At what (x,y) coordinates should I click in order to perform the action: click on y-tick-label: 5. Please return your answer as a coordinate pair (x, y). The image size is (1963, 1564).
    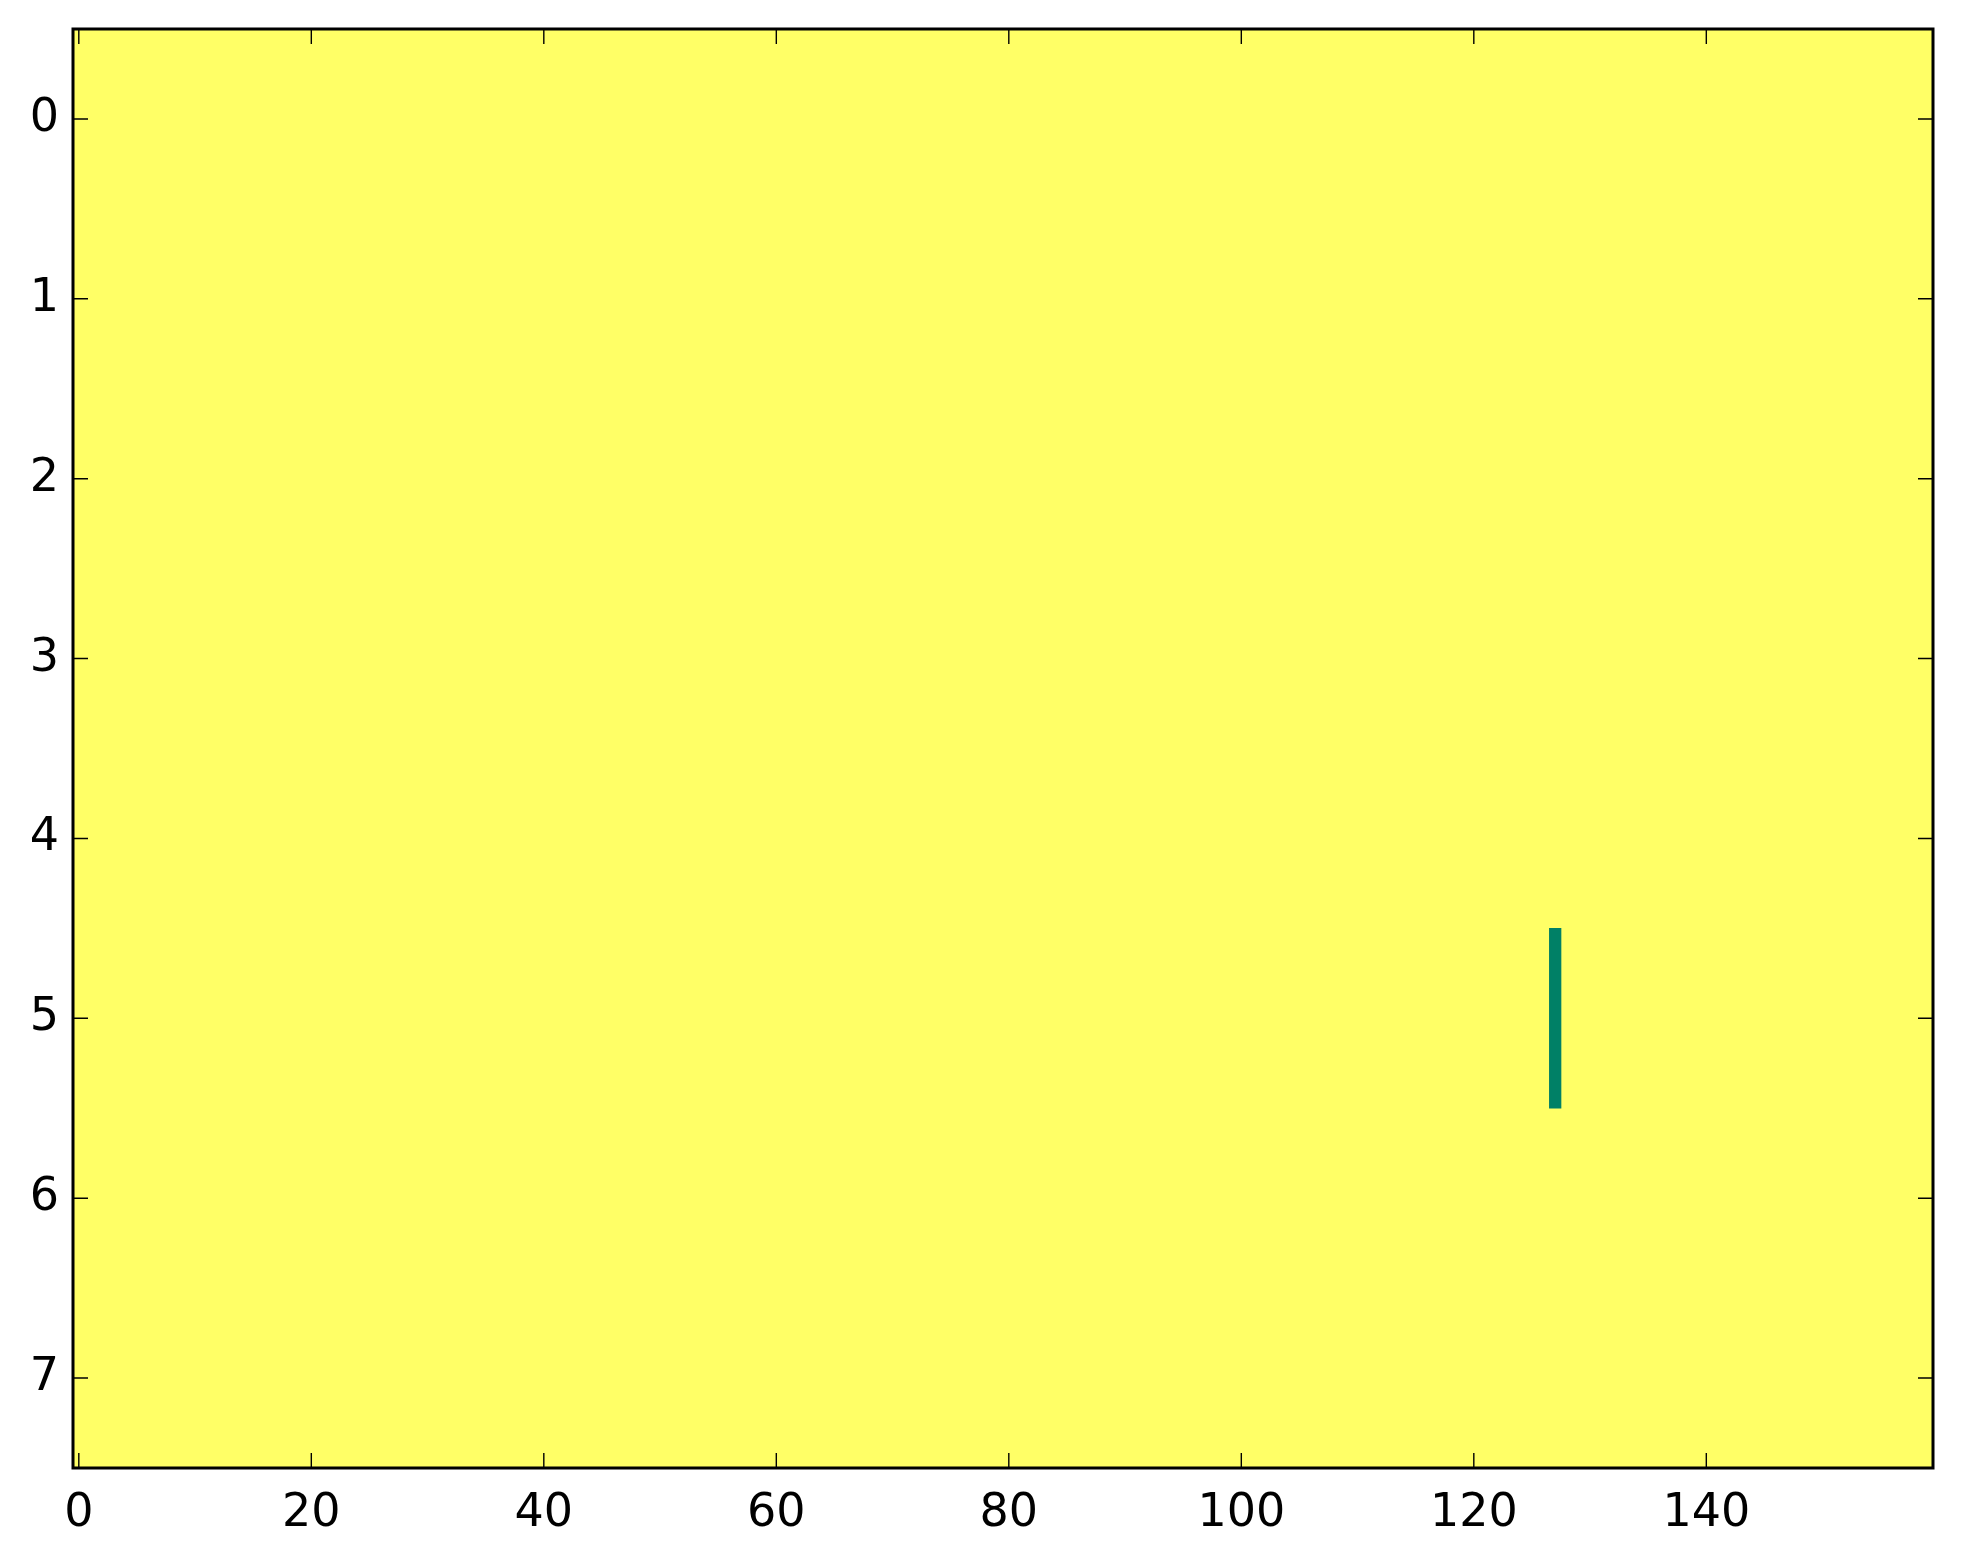
    Looking at the image, I should click on (44, 1014).